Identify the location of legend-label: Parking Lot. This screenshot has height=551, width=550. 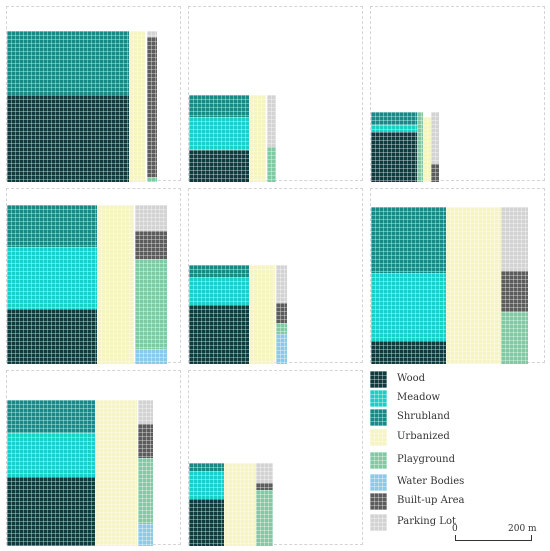
(426, 521).